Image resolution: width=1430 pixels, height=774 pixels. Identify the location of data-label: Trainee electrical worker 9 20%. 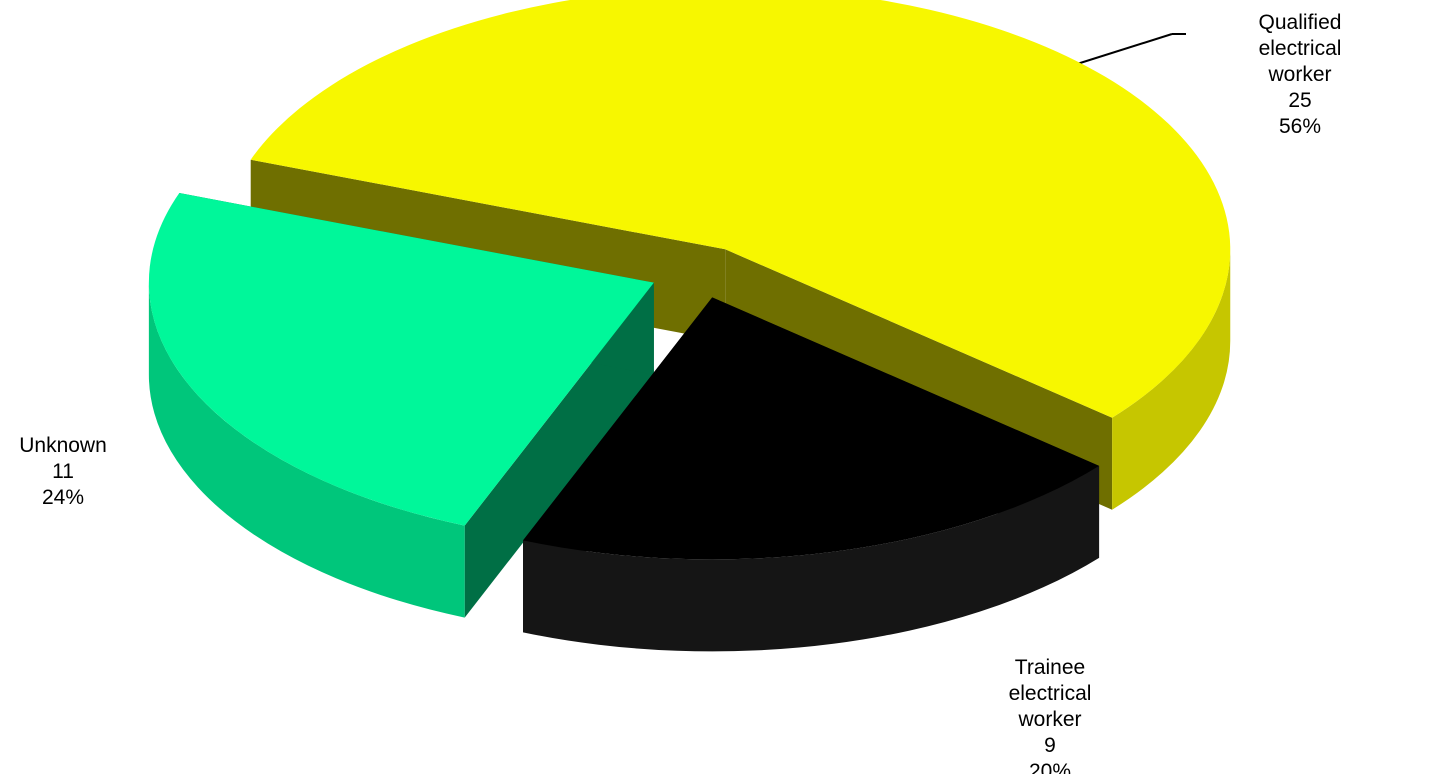
(1050, 714).